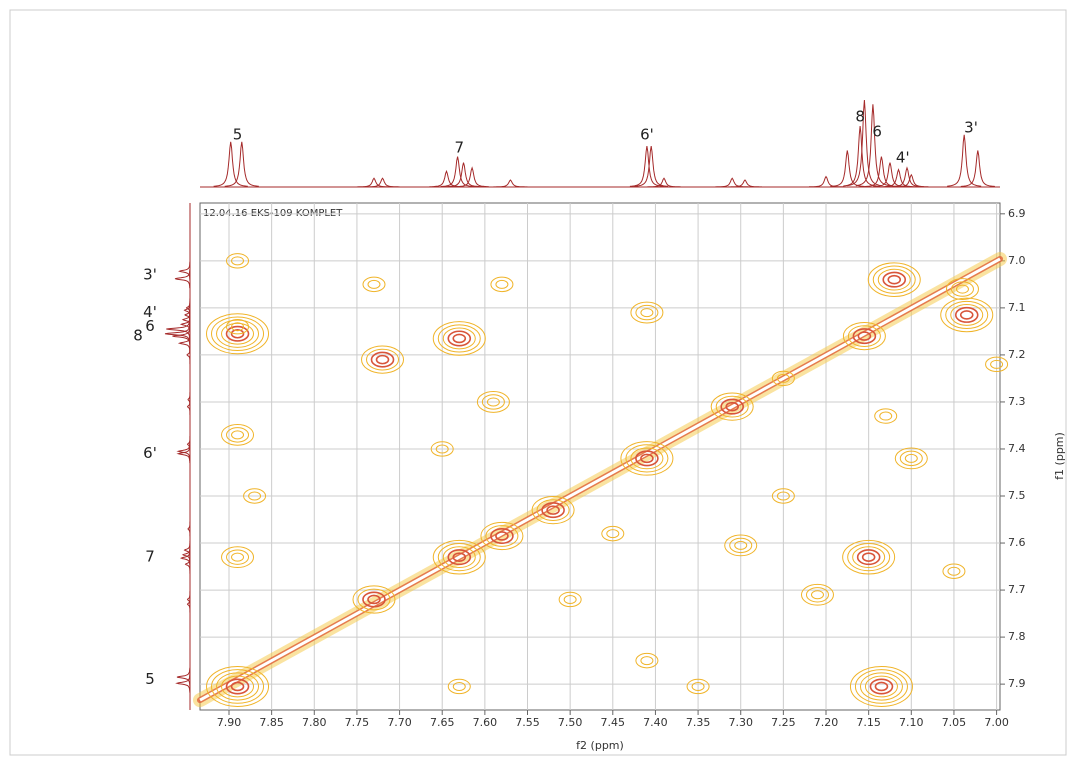  I want to click on y-tick-label: 7.3, so click(1017, 401).